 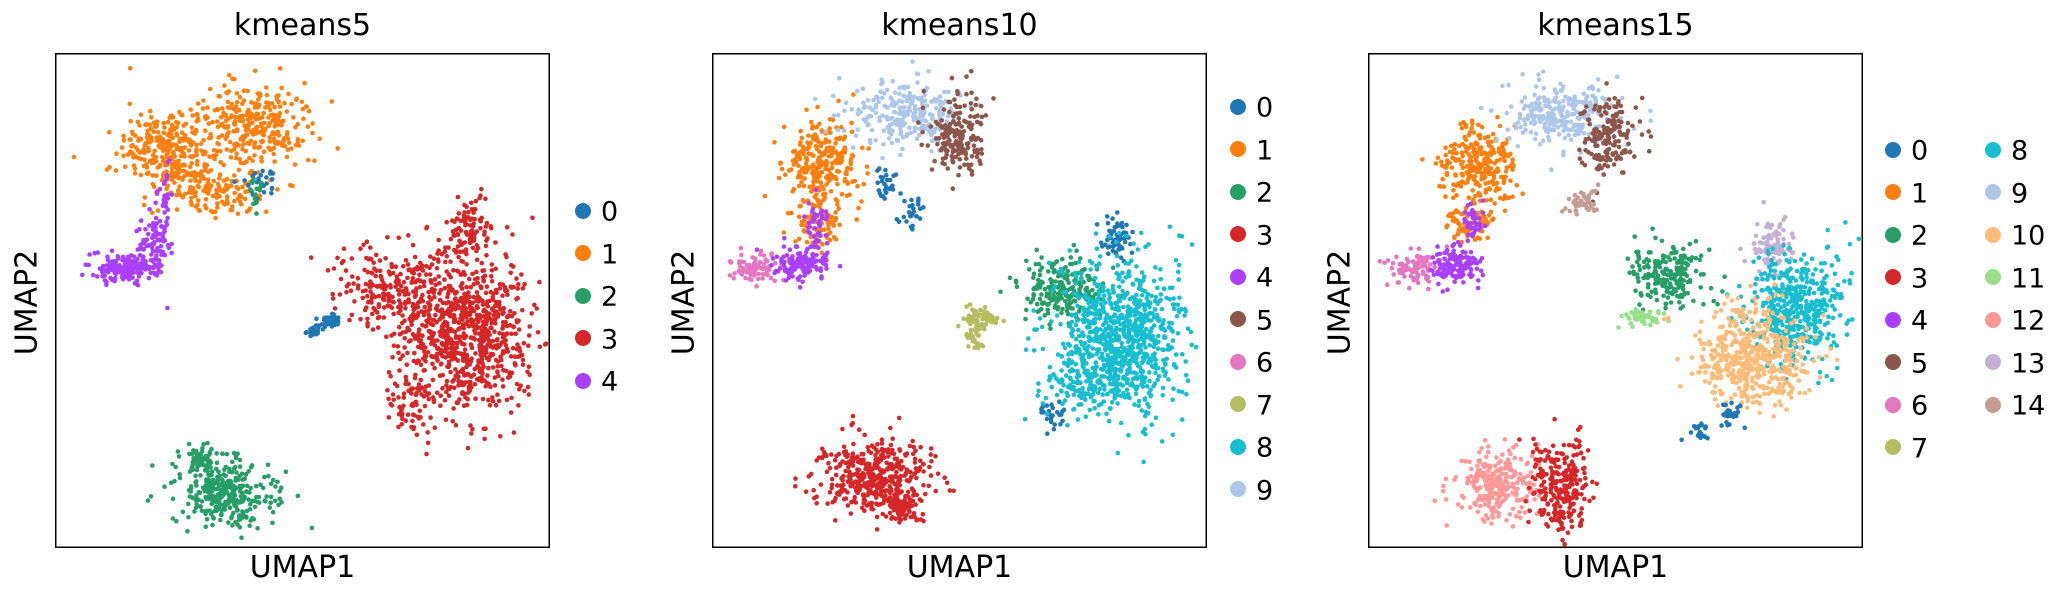 I want to click on legend-item: 4, so click(x=596, y=382).